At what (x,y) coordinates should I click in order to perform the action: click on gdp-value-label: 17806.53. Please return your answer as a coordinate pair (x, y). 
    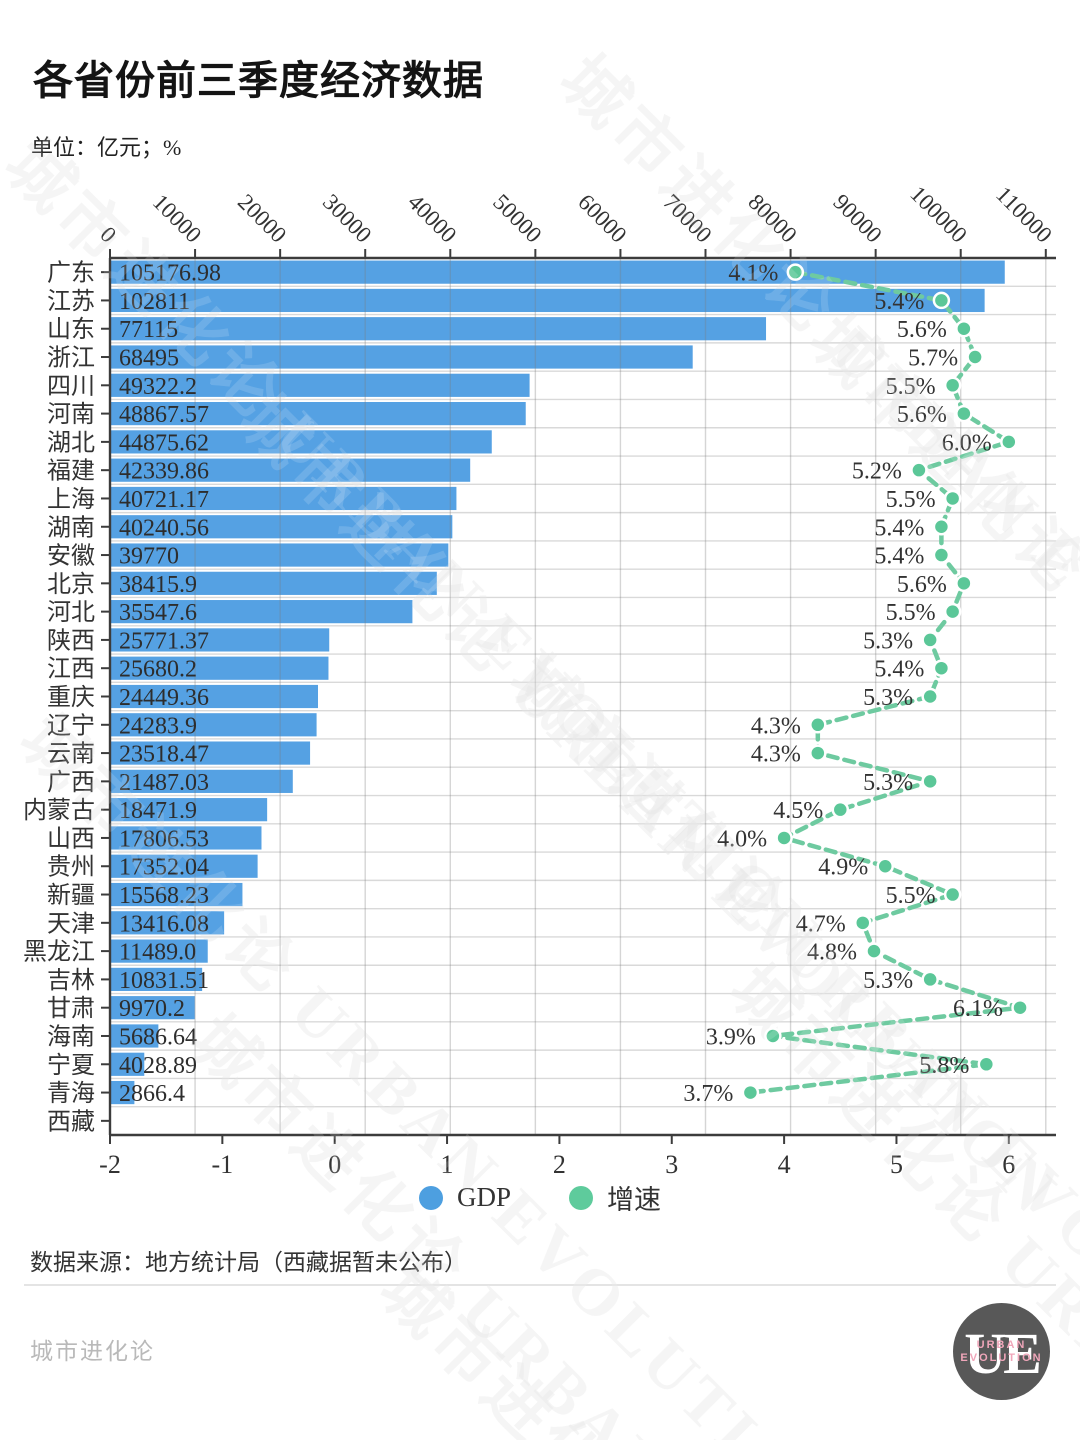
    Looking at the image, I should click on (164, 839).